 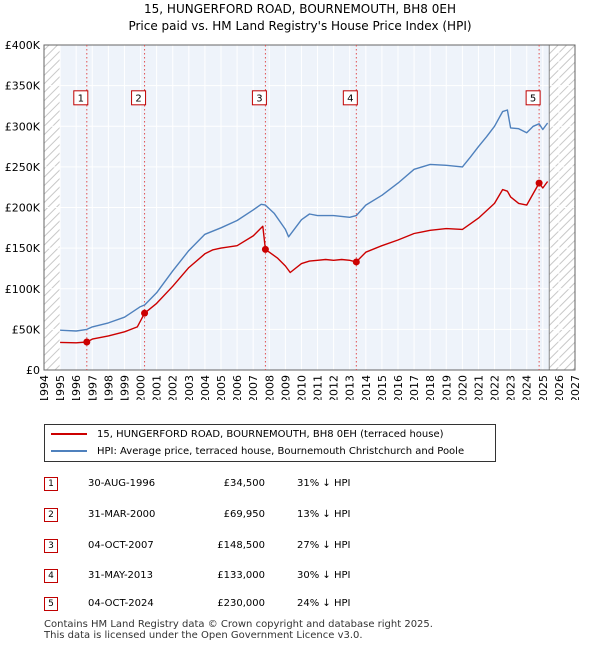 I want to click on x-tick-label: 1994, so click(x=44, y=387).